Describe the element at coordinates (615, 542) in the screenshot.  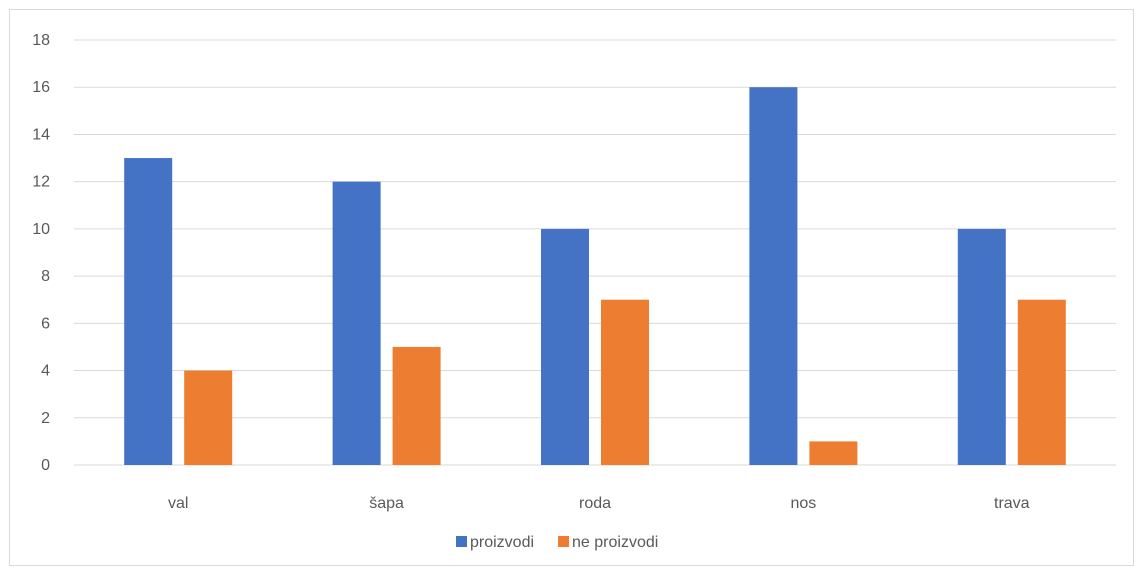
I see `legend-label-1: ne proizvodi` at that location.